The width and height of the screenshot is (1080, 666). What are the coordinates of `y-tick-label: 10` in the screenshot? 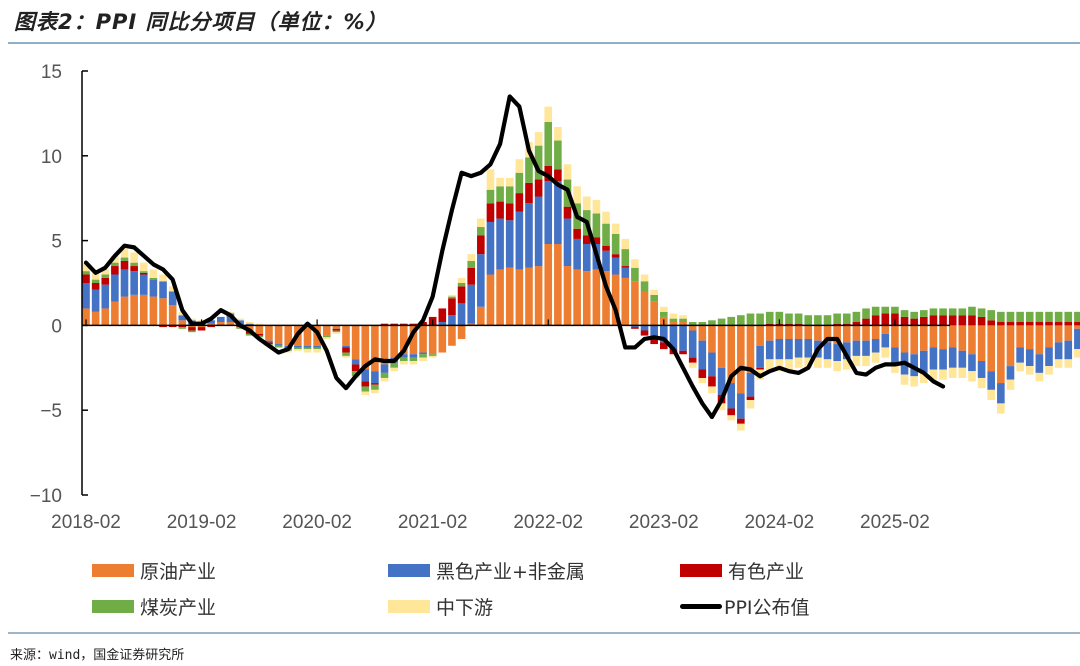 It's located at (51, 157).